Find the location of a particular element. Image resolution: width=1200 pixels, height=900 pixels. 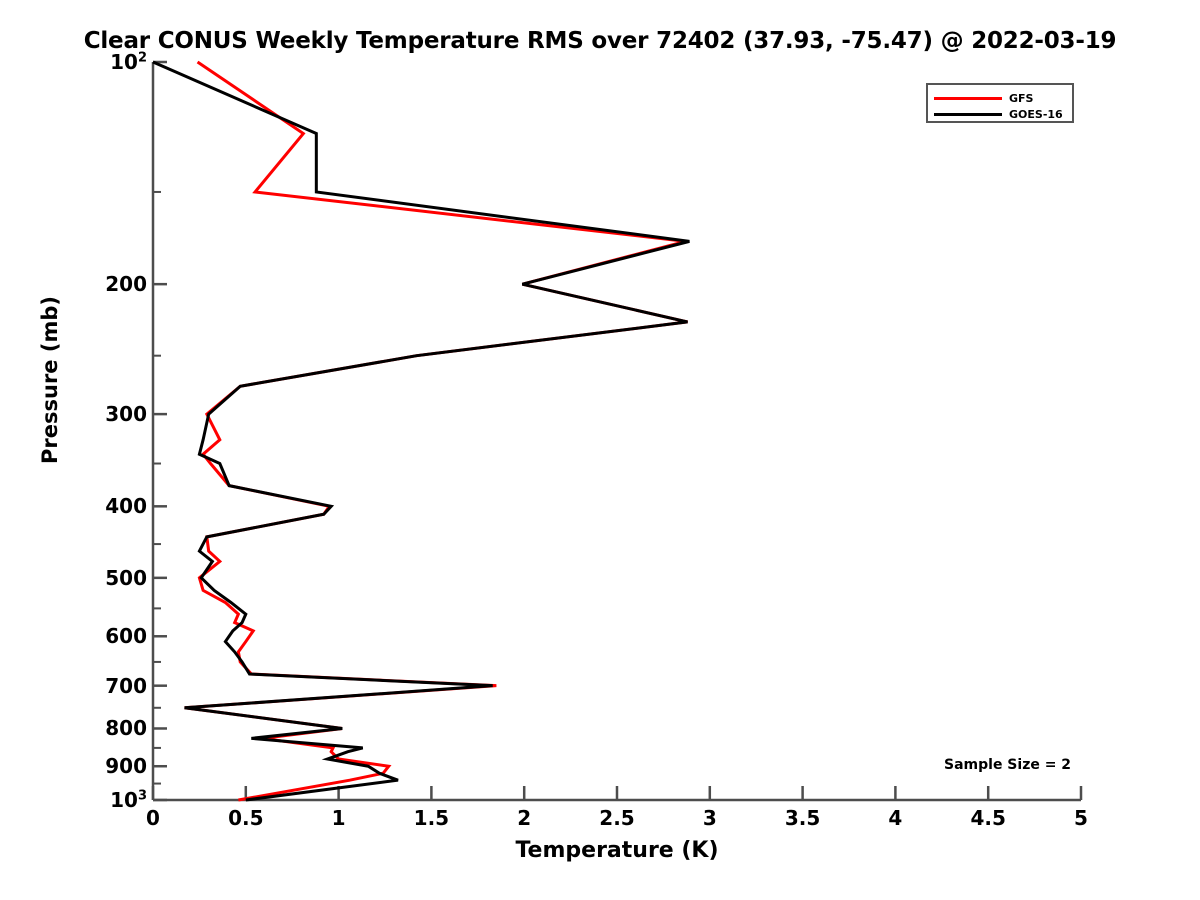

x-tick-label: 3 is located at coordinates (709, 818).